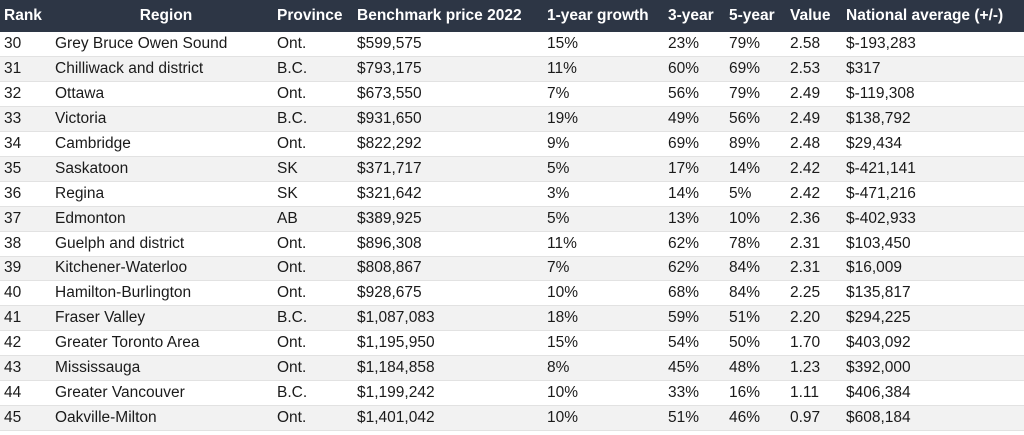 The width and height of the screenshot is (1024, 435). What do you see at coordinates (607, 368) in the screenshot?
I see `cell-1-year-growth: 8%` at bounding box center [607, 368].